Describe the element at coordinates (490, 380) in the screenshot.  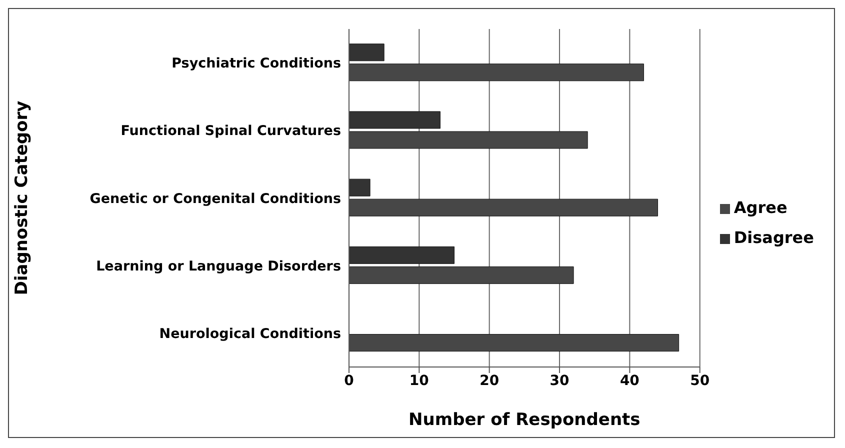
I see `x-tick-label: 20` at that location.